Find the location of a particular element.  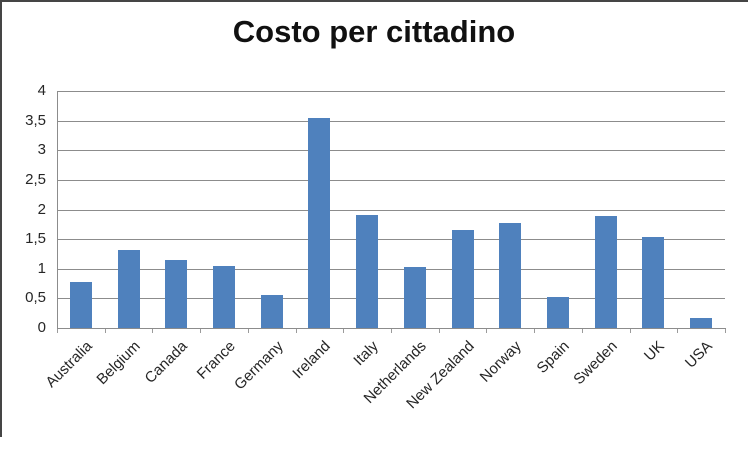

frame-left-border is located at coordinates (1, 218).